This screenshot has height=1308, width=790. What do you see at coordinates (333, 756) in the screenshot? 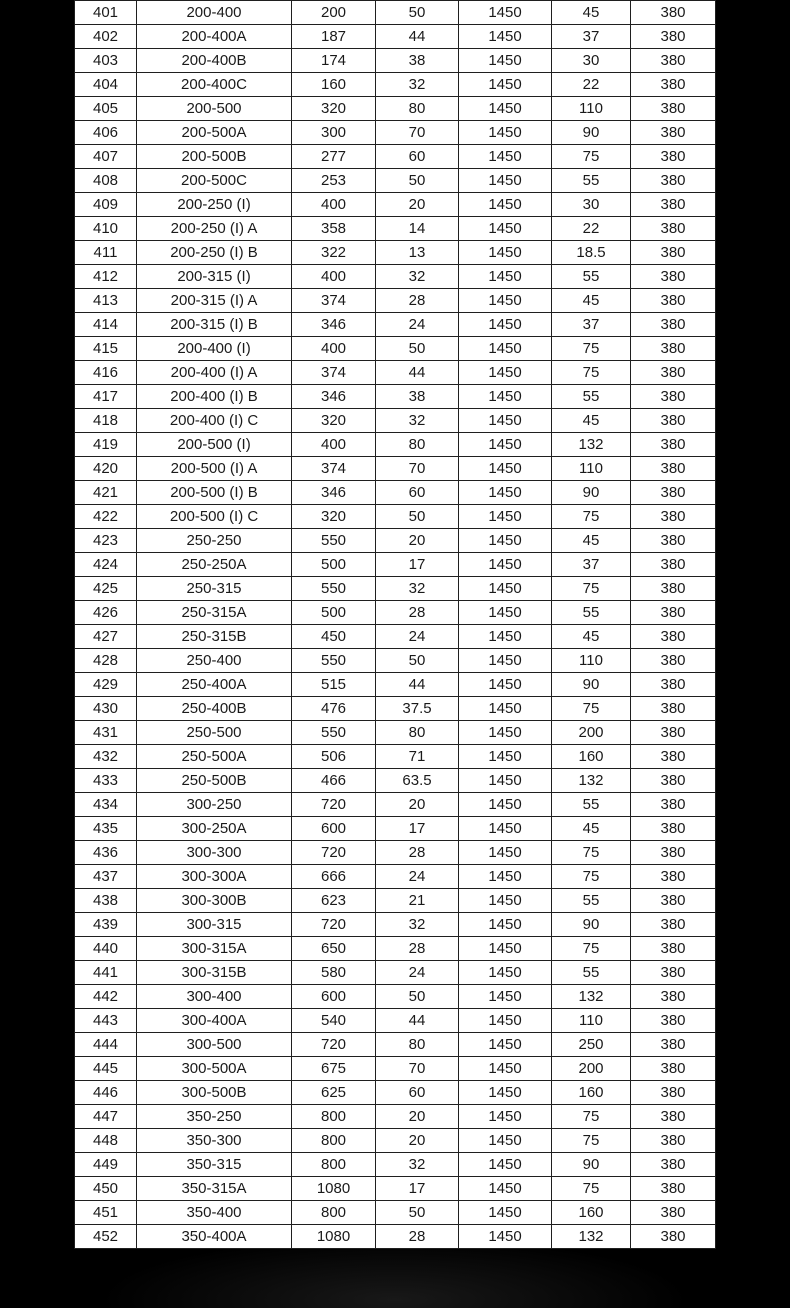
I see `table-cell: 506` at bounding box center [333, 756].